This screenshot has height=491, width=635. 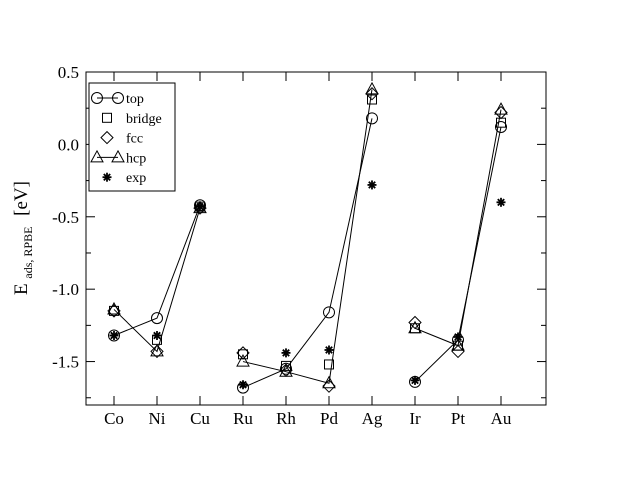 What do you see at coordinates (243, 418) in the screenshot?
I see `x-tick-label: Ru` at bounding box center [243, 418].